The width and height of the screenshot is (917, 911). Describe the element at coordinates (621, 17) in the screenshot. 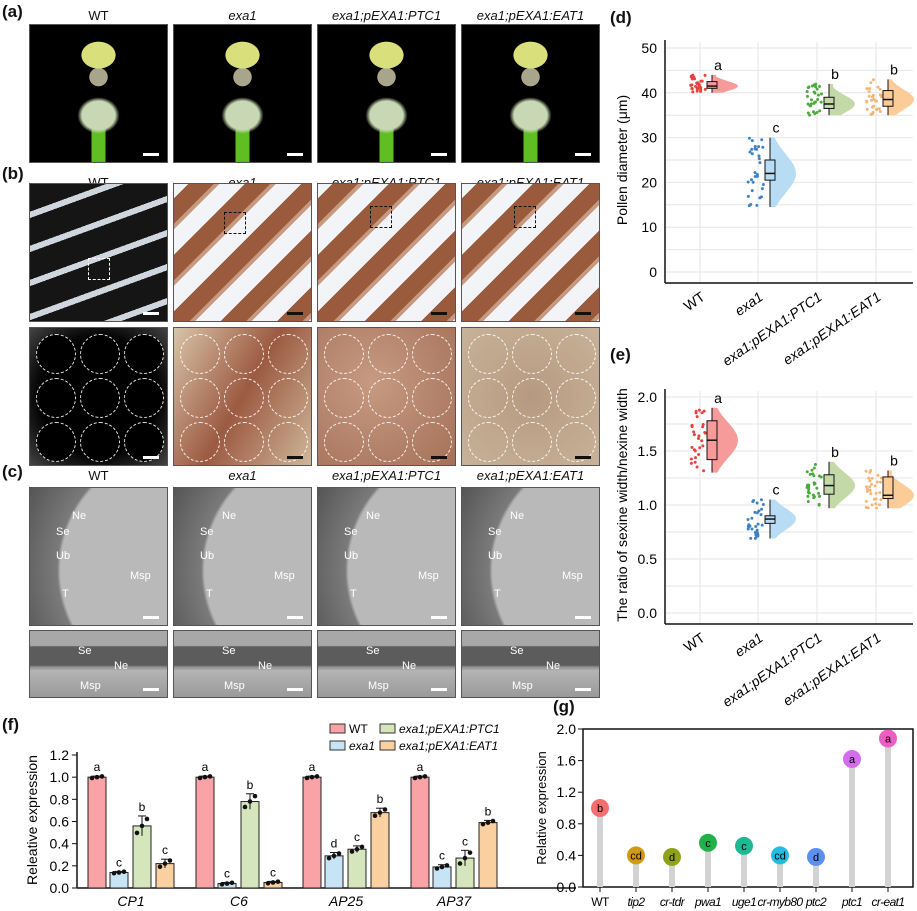

I see `panel-label-d: (d)` at that location.